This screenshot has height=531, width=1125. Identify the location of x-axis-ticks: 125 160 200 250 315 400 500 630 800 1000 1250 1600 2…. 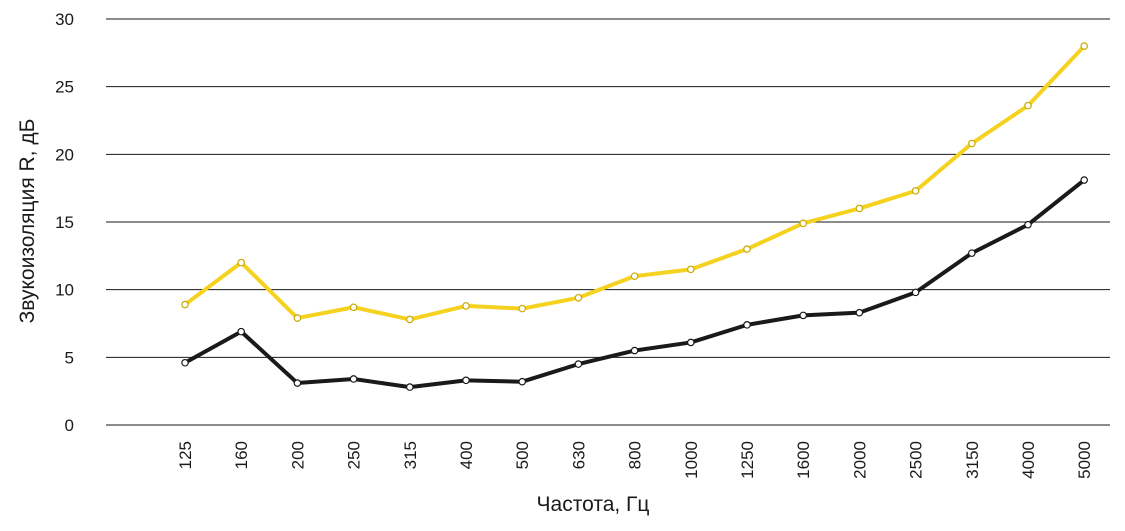
(635, 460).